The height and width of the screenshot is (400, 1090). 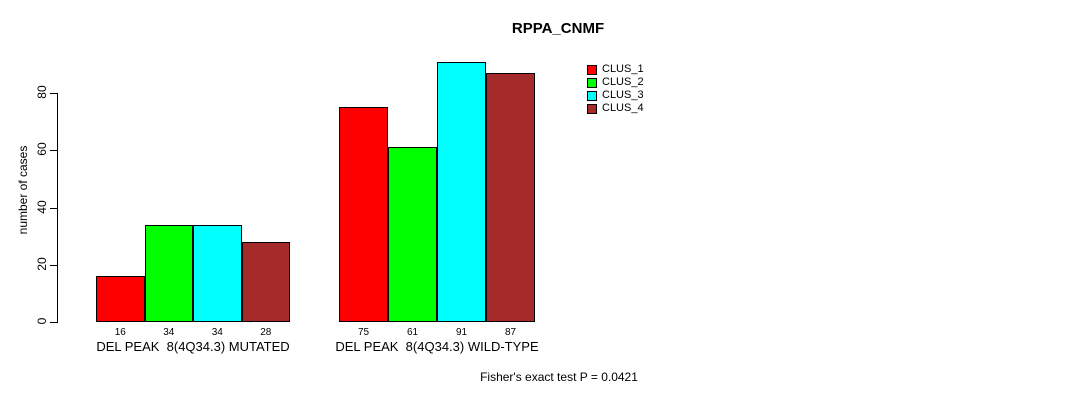 I want to click on bar-value-label: 16, so click(x=120, y=332).